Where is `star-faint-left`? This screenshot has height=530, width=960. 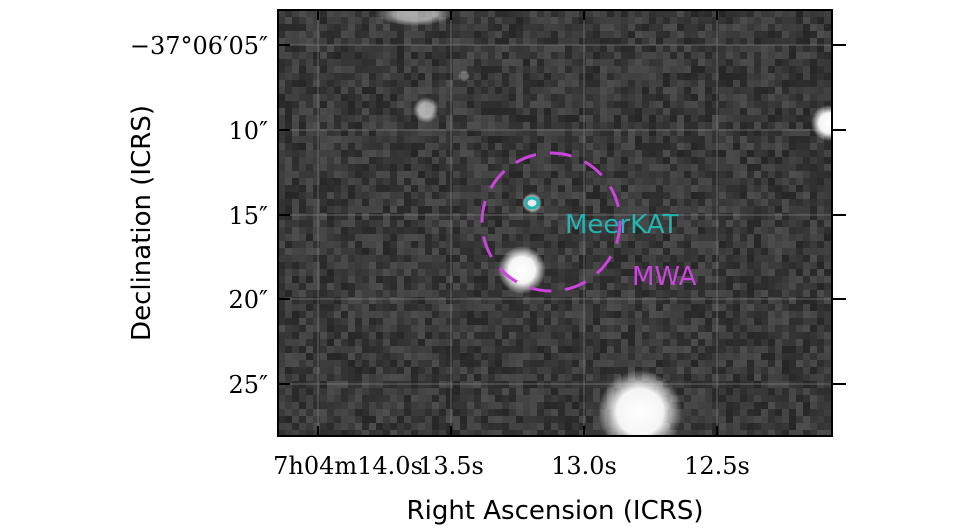
star-faint-left is located at coordinates (426, 110).